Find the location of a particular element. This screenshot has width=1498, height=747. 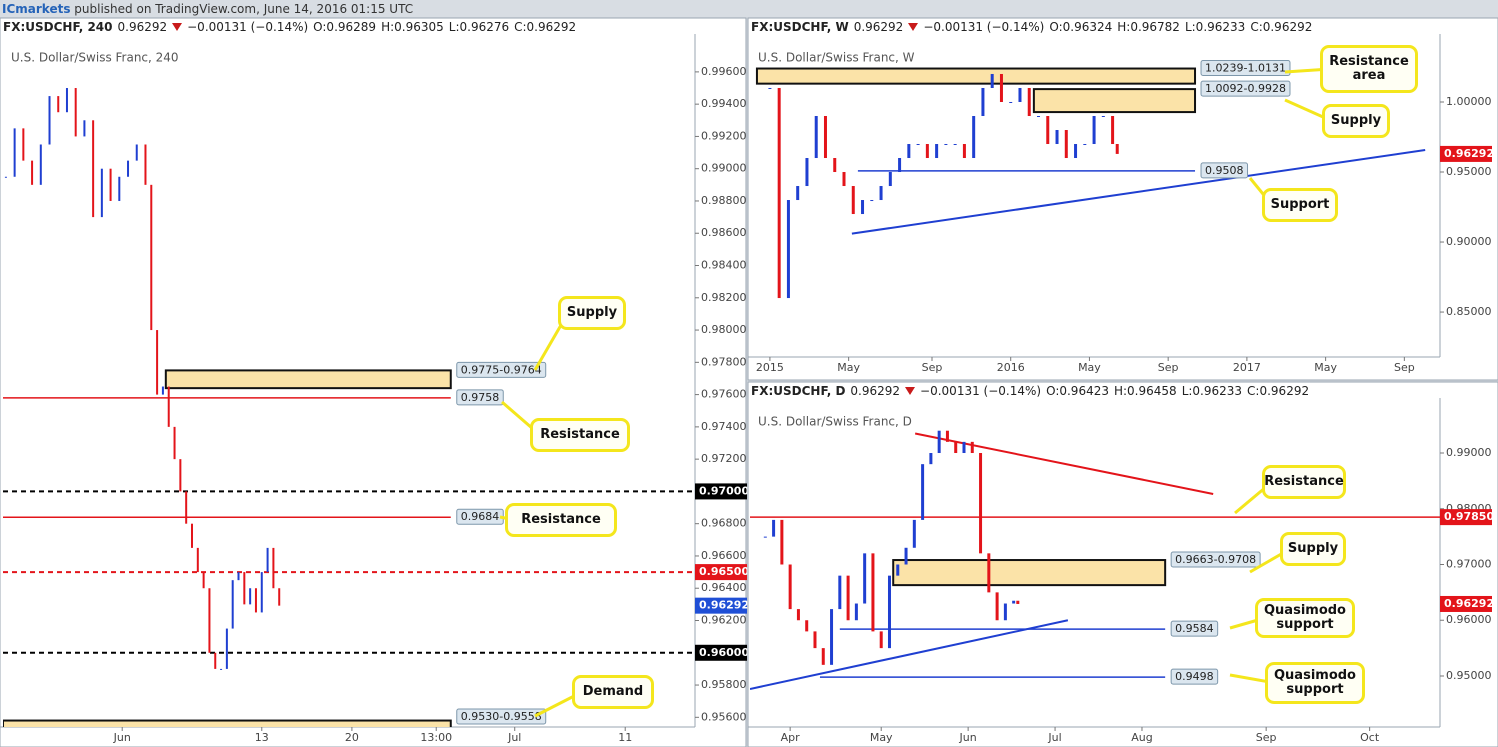

callout: Support is located at coordinates (1300, 205).